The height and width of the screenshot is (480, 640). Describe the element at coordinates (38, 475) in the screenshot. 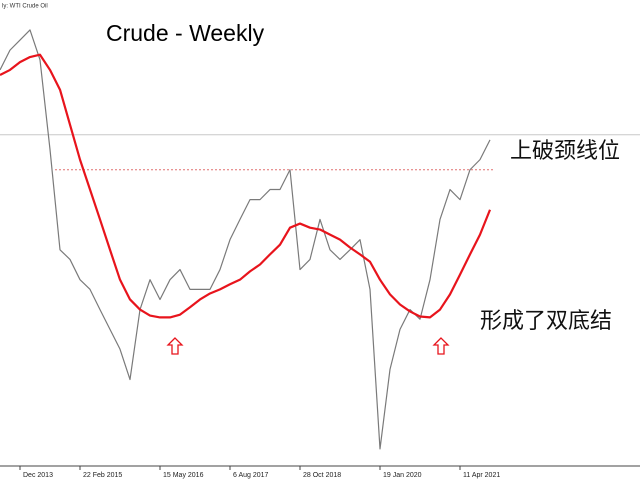

I see `x-tick-label: Dec 2013` at that location.